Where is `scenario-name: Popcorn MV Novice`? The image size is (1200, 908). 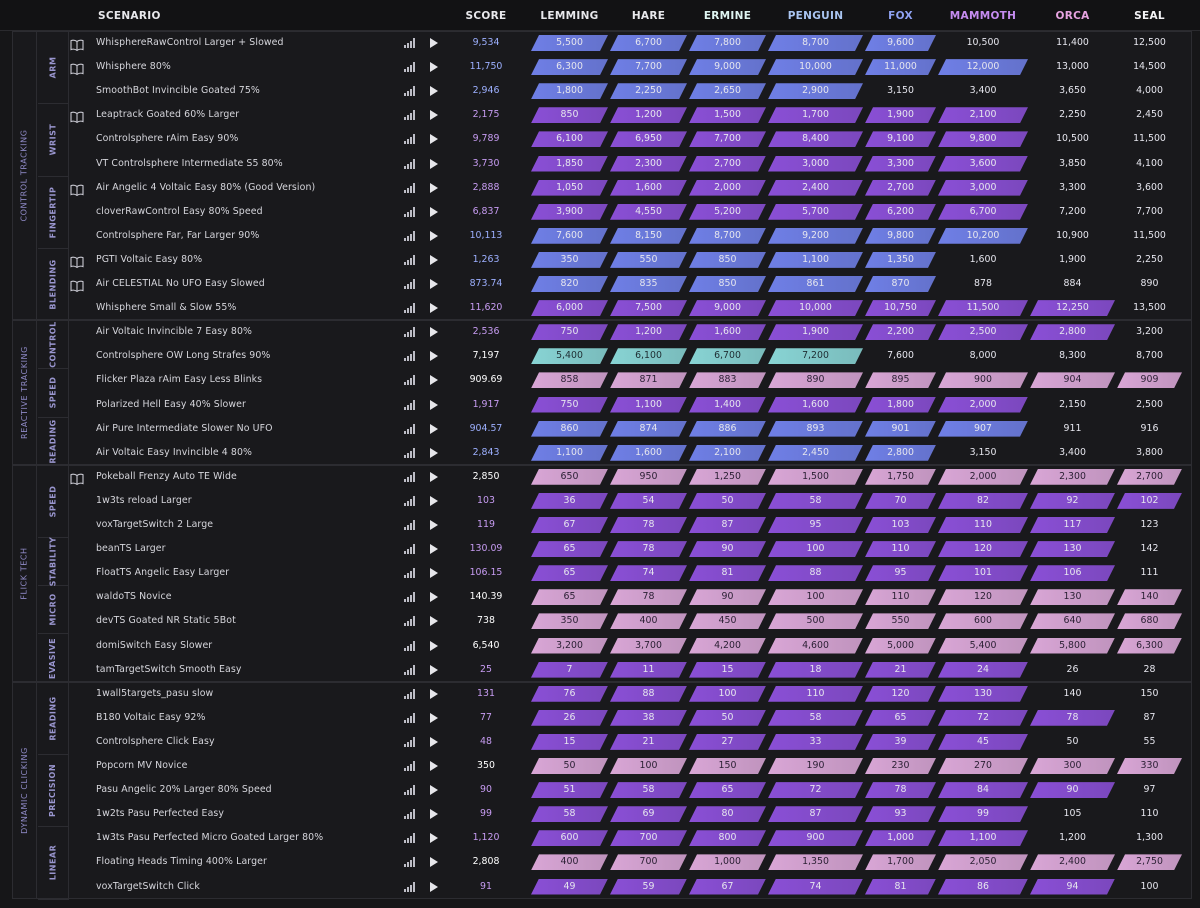 scenario-name: Popcorn MV Novice is located at coordinates (142, 765).